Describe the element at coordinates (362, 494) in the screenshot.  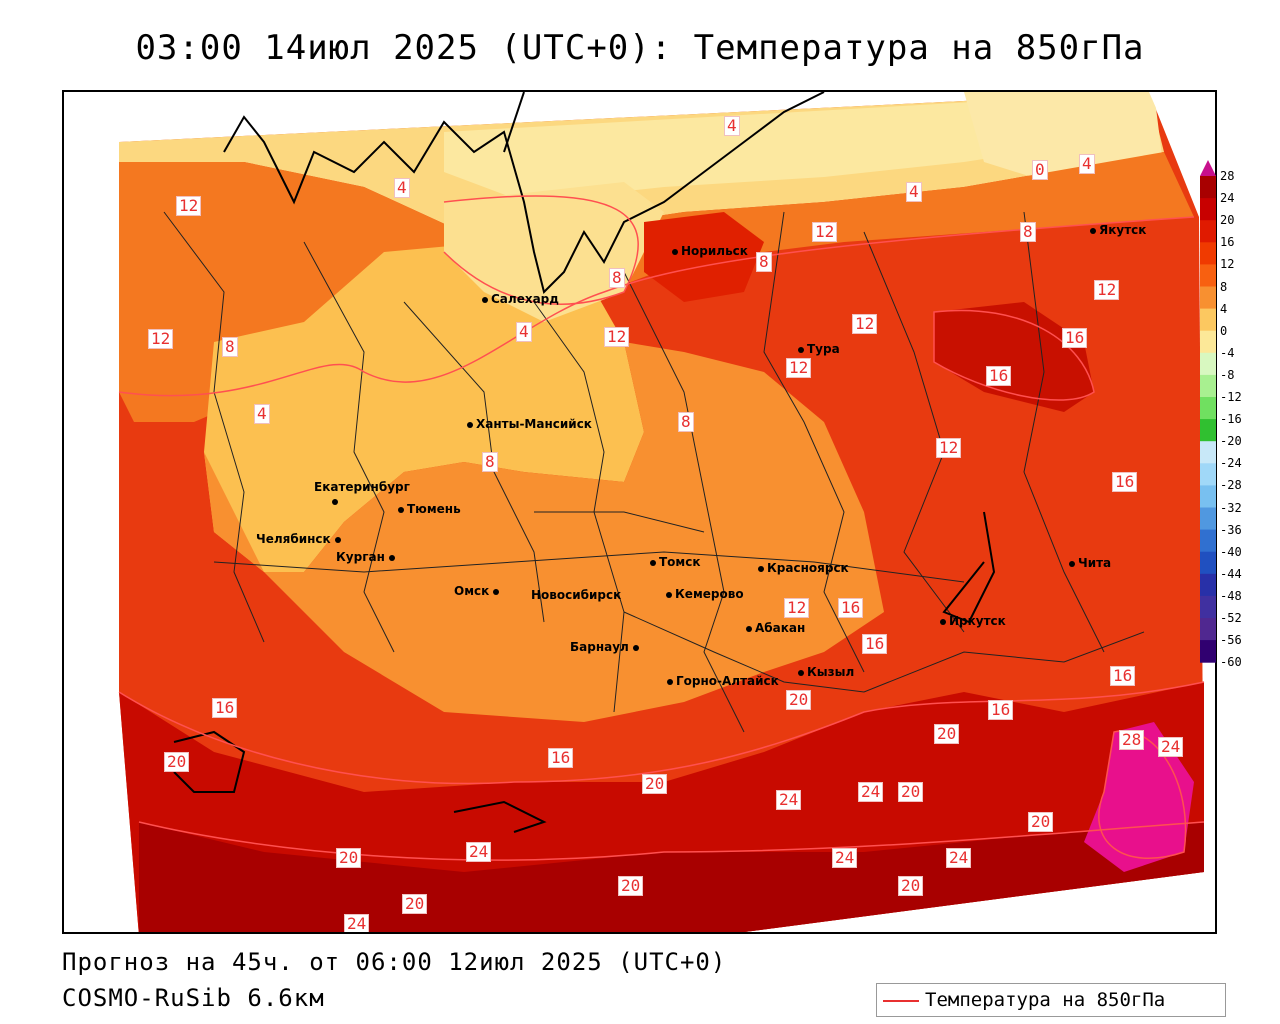
I see `city-yekaterinburg: Екатеринбург` at that location.